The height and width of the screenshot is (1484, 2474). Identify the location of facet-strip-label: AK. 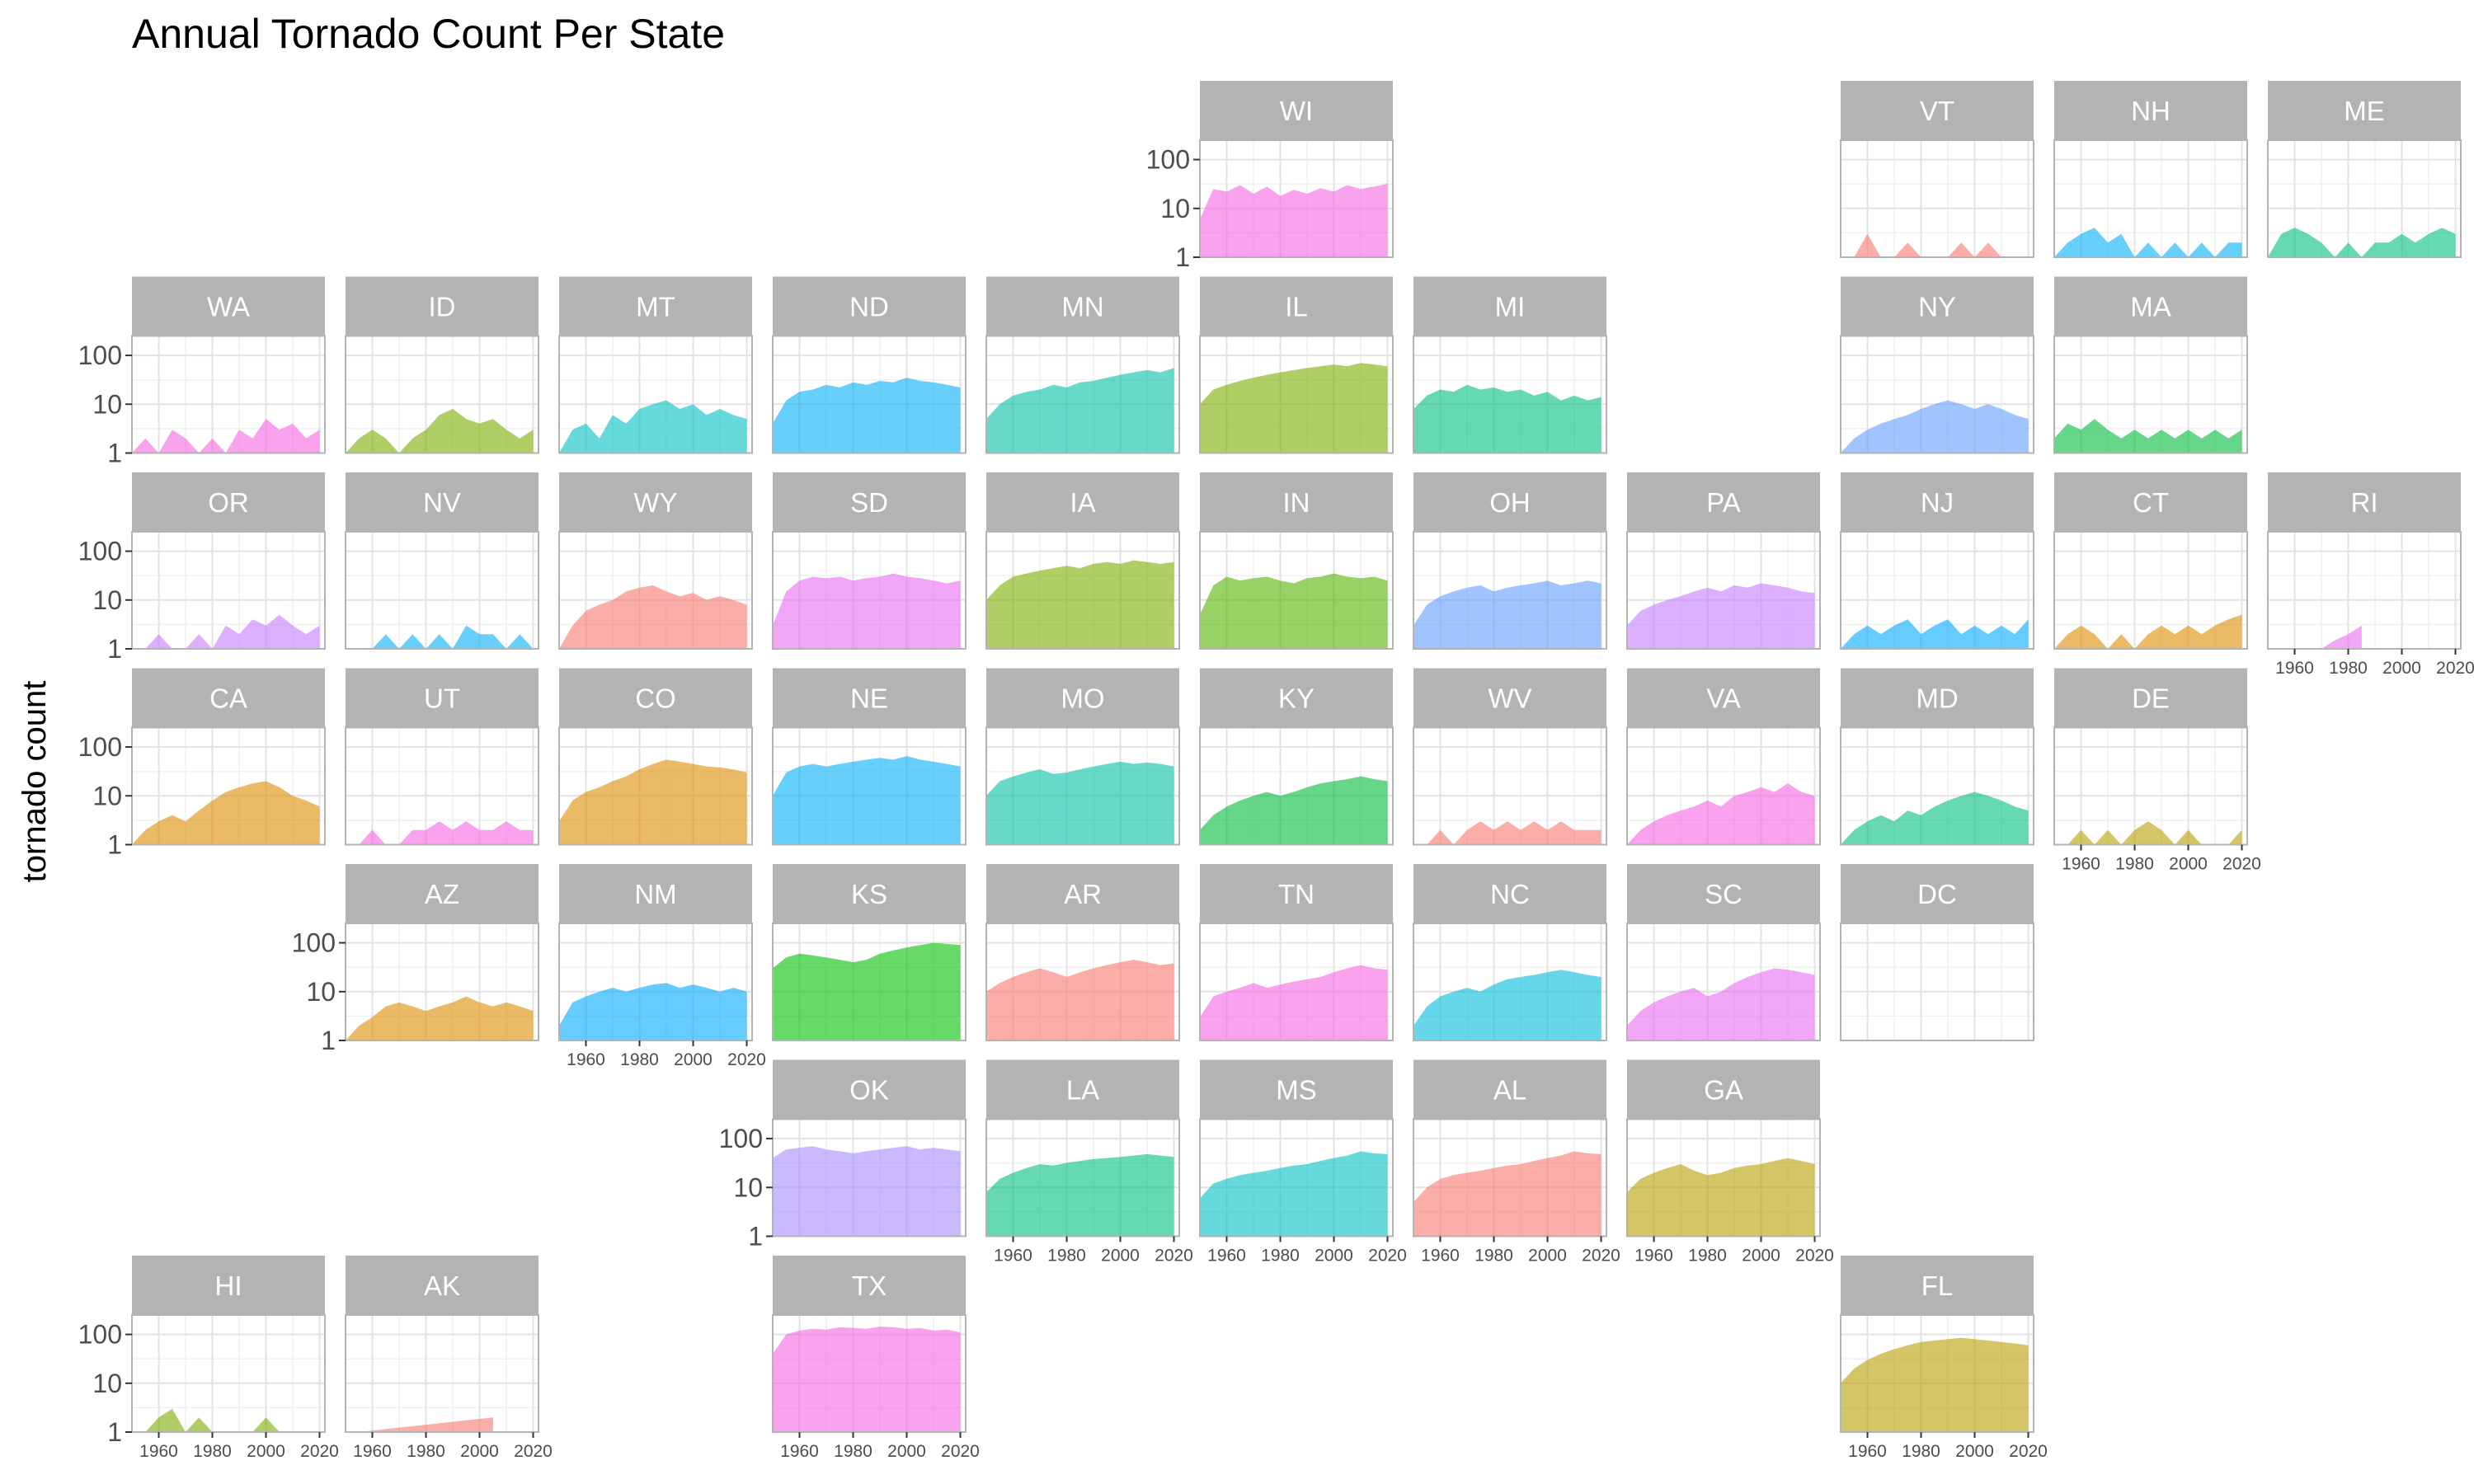
(442, 1285).